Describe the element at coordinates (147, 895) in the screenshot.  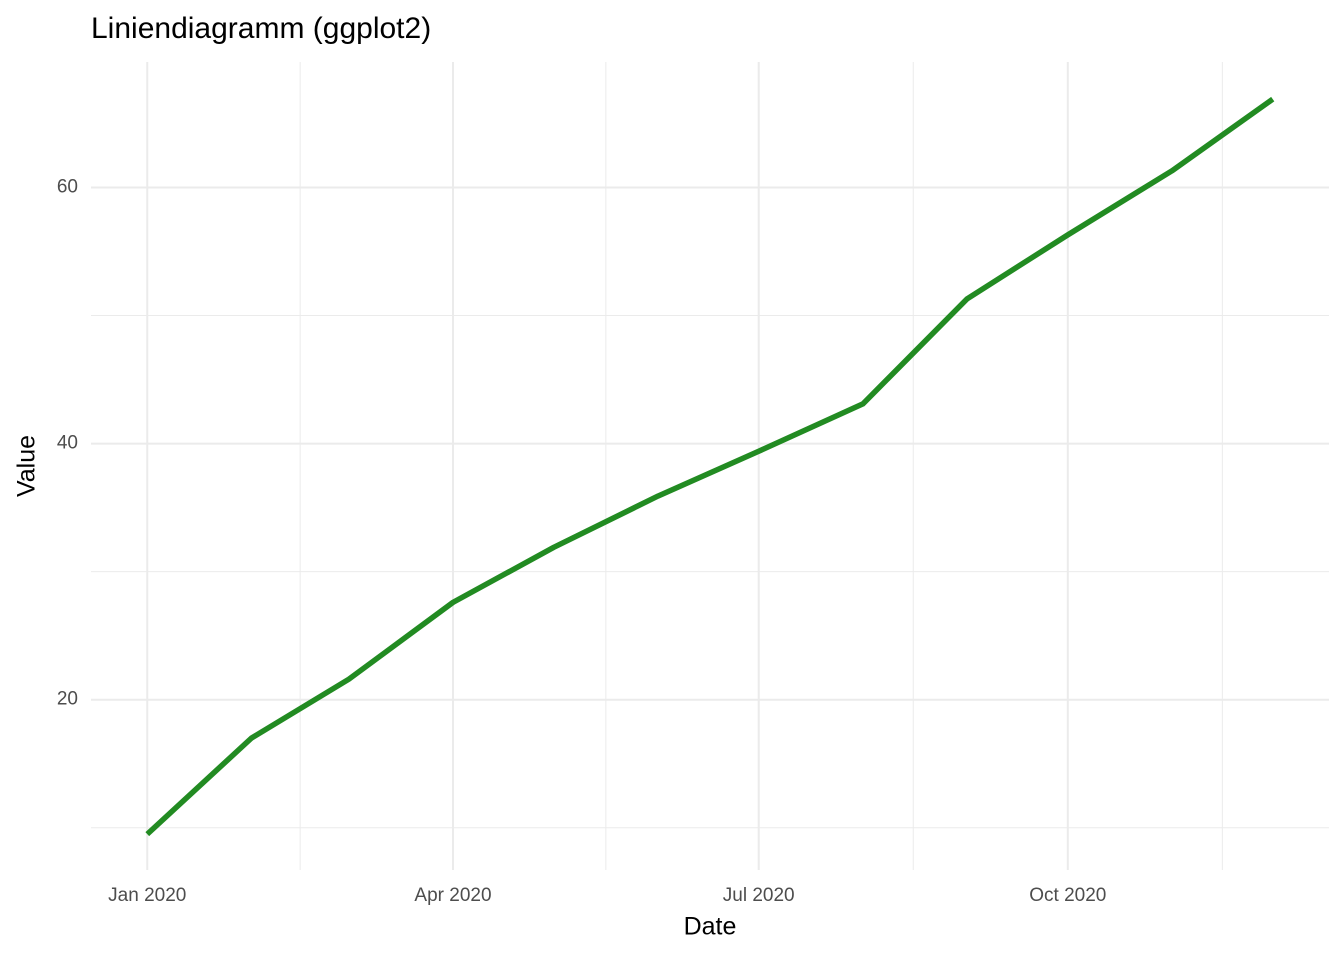
I see `x-tick-label: Jan 2020` at that location.